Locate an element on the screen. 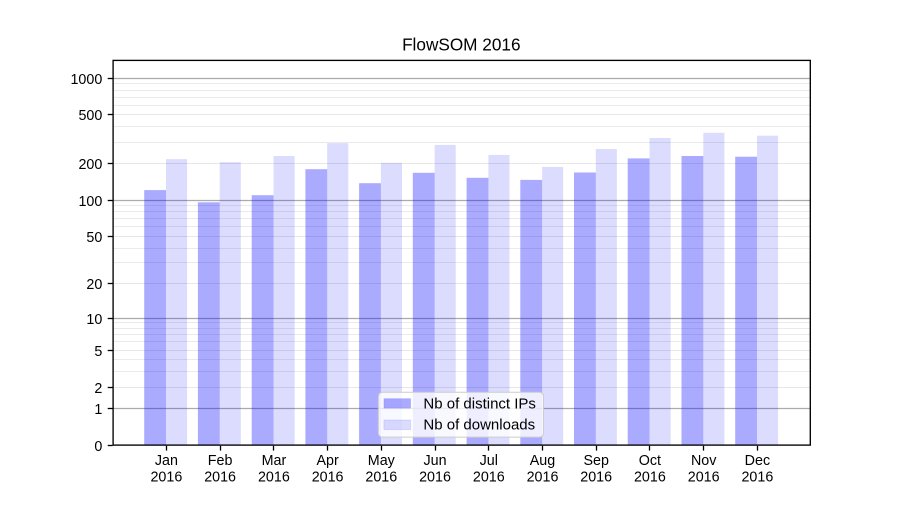 The image size is (900, 505). svg-text: Mar is located at coordinates (274, 461).